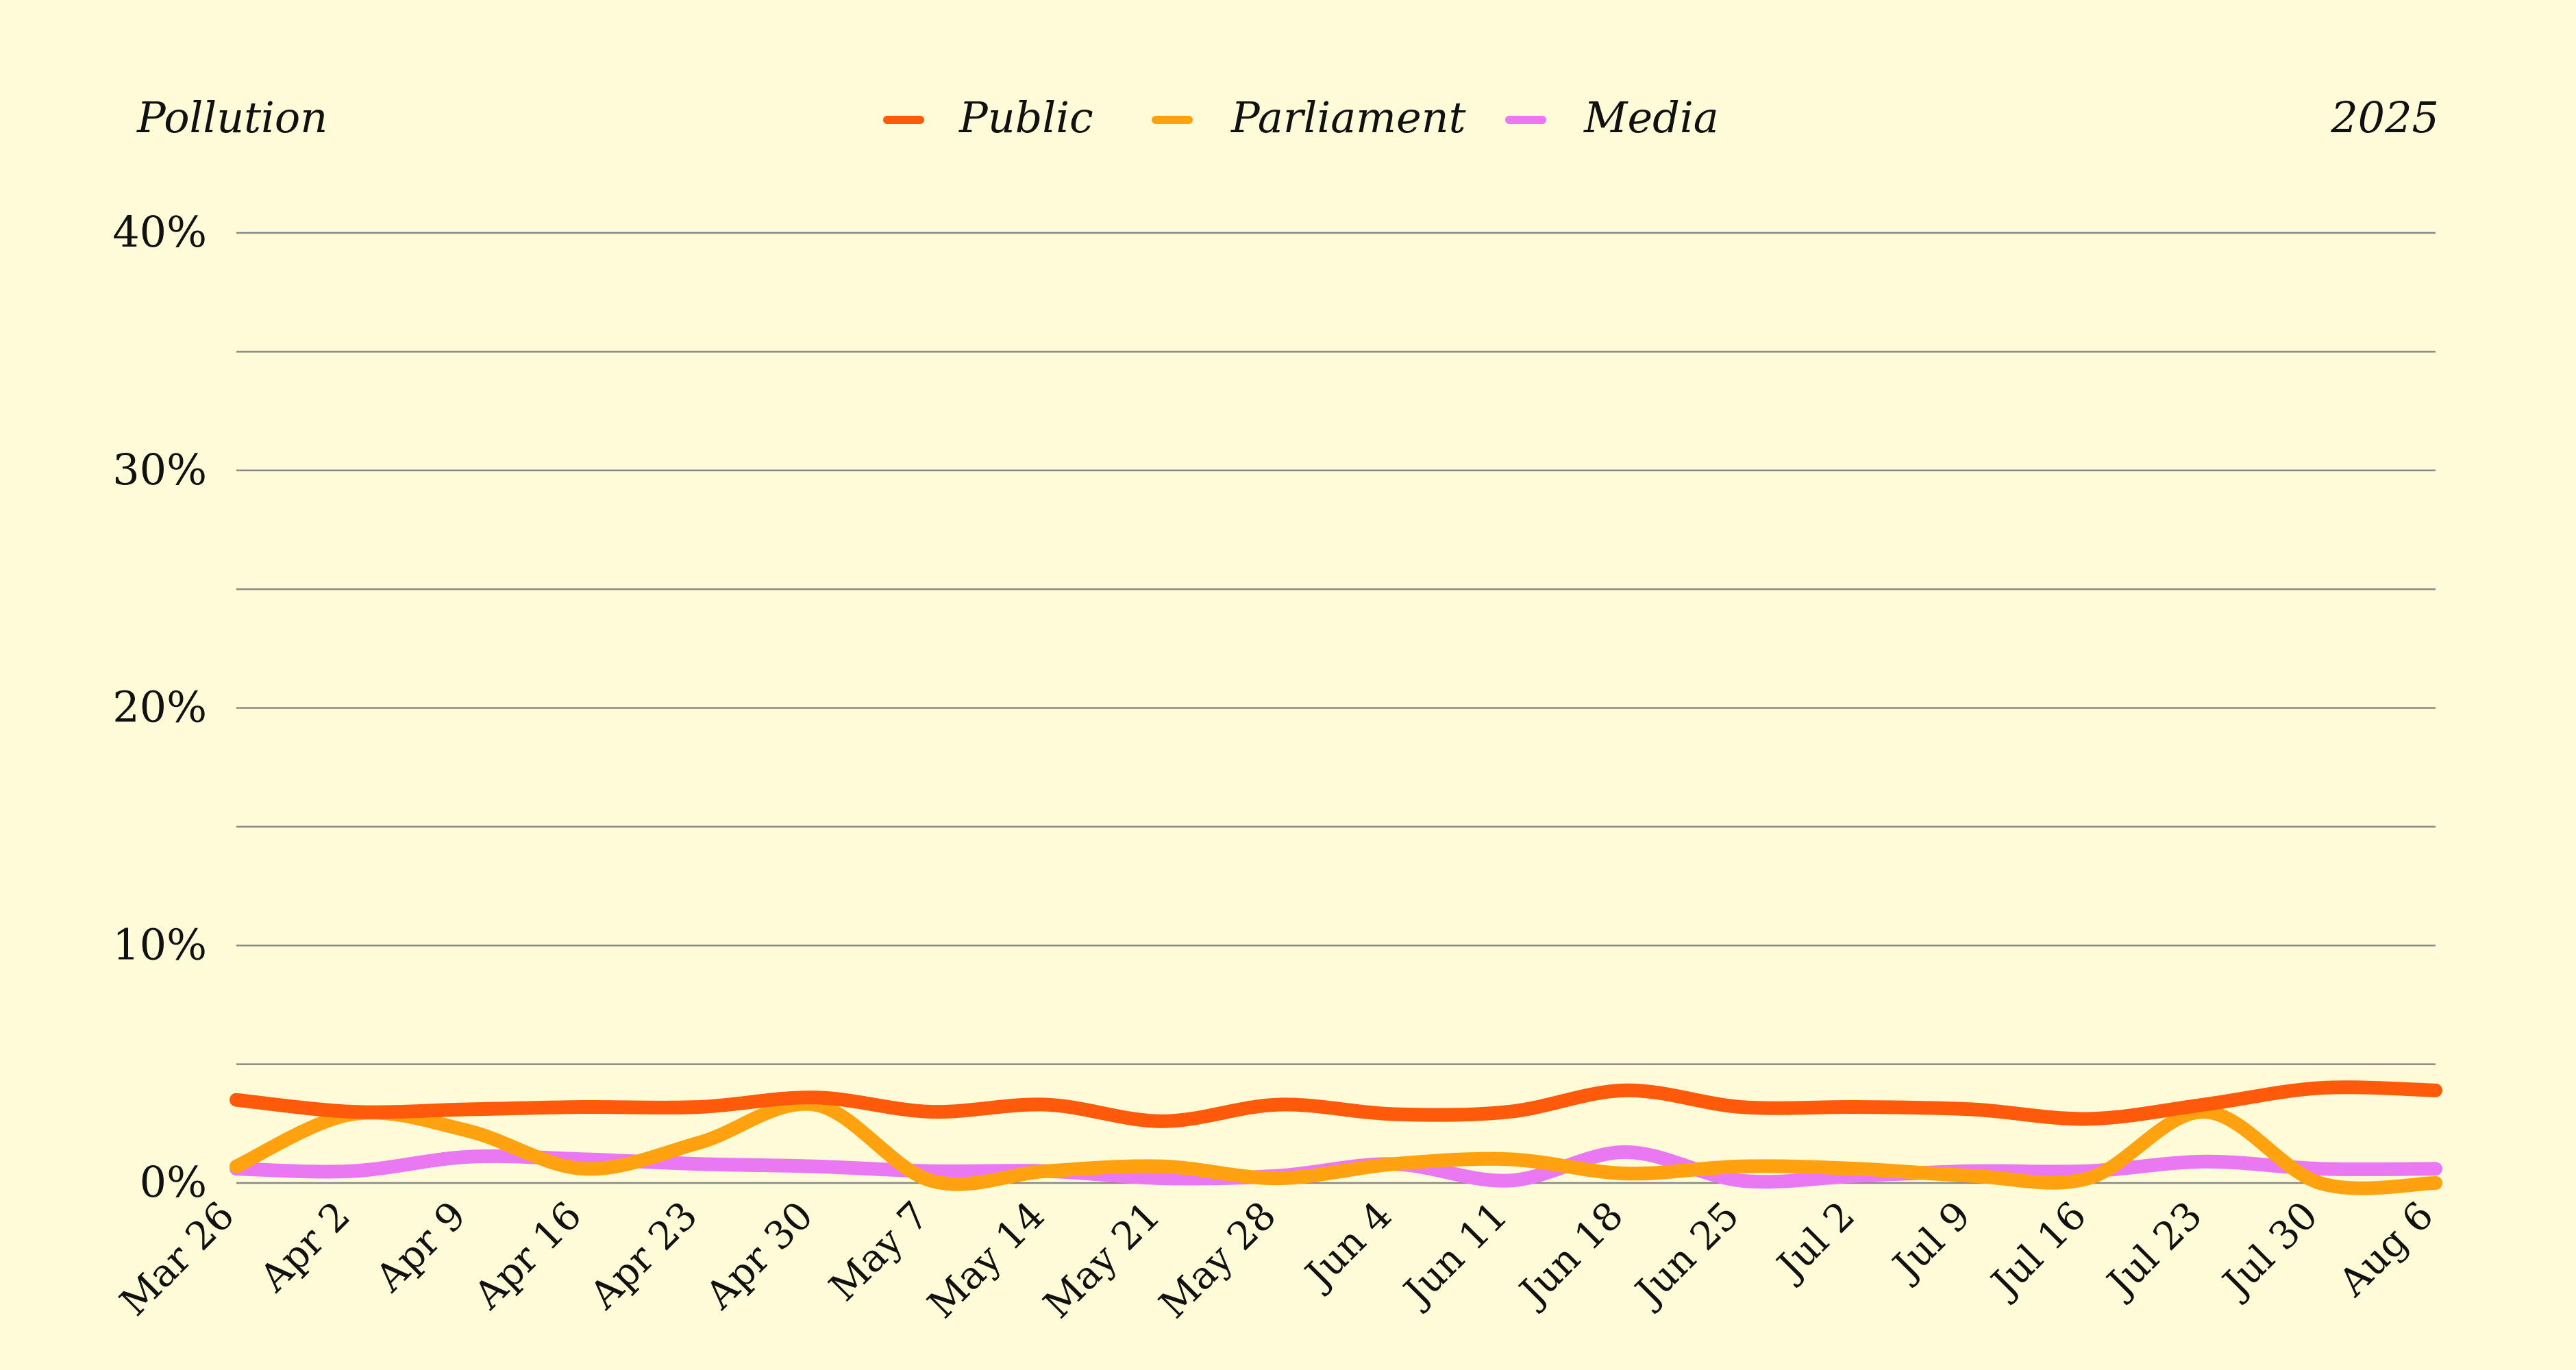 This screenshot has width=2576, height=1370. I want to click on x-tick-label: Jun 25, so click(1686, 1254).